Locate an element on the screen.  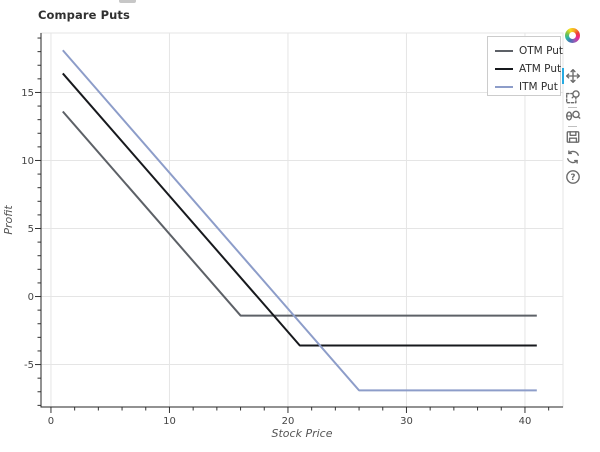
reset-tool-button is located at coordinates (573, 157).